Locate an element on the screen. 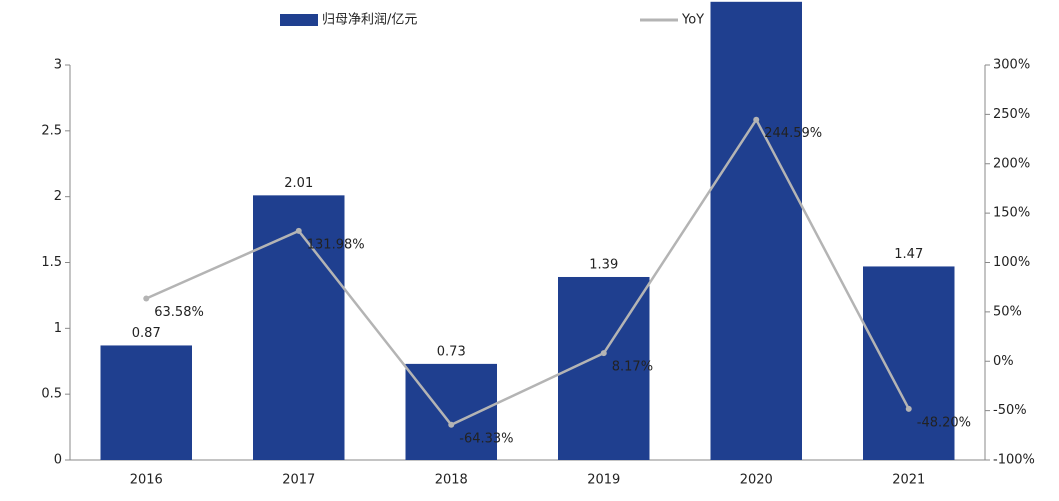  yoy-value-label: 8.17% is located at coordinates (632, 367).